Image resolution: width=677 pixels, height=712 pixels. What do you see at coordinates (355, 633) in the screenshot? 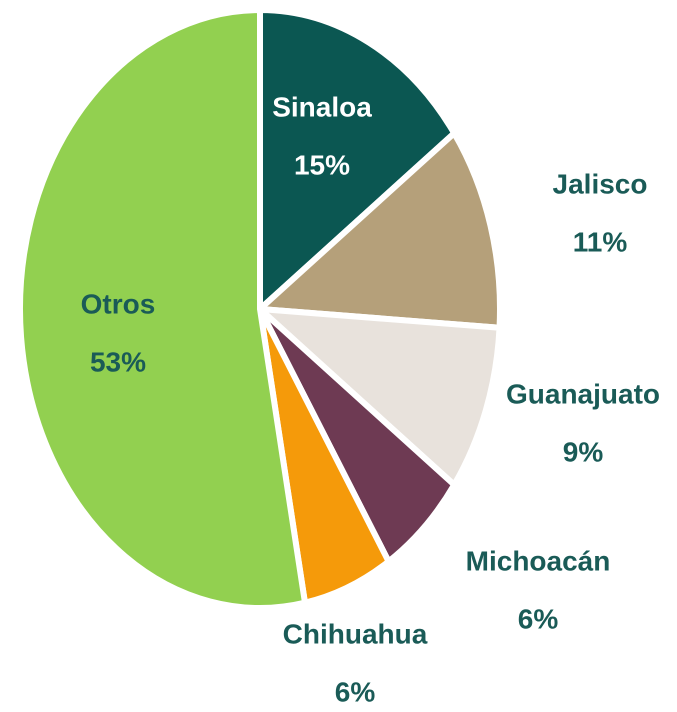
I see `slice-label: Chihuahua` at bounding box center [355, 633].